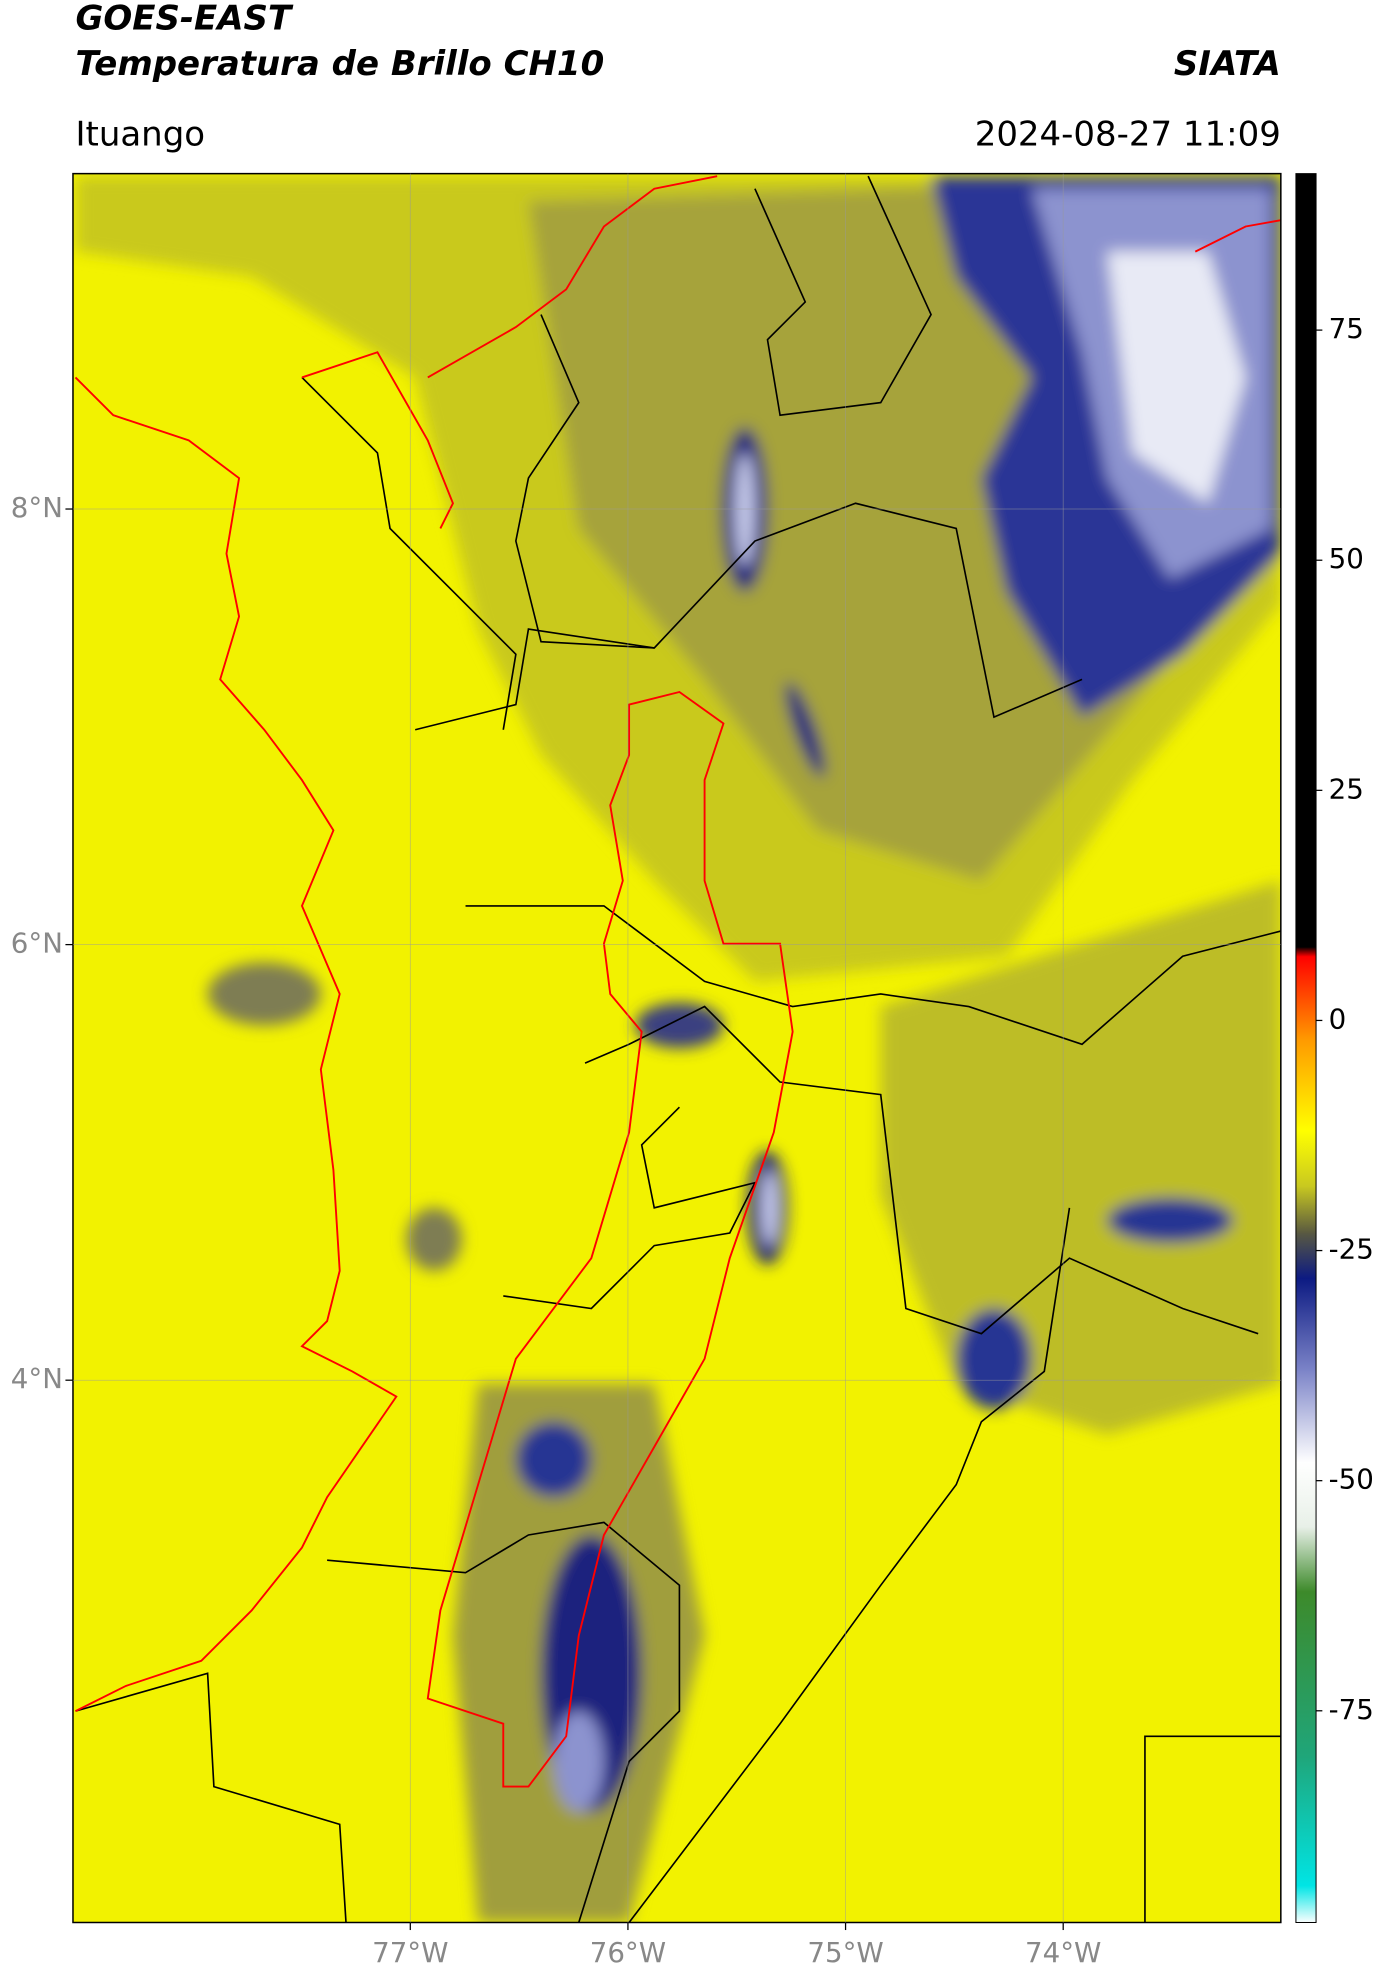  What do you see at coordinates (628, 1952) in the screenshot?
I see `x-tick-label: 76°W` at bounding box center [628, 1952].